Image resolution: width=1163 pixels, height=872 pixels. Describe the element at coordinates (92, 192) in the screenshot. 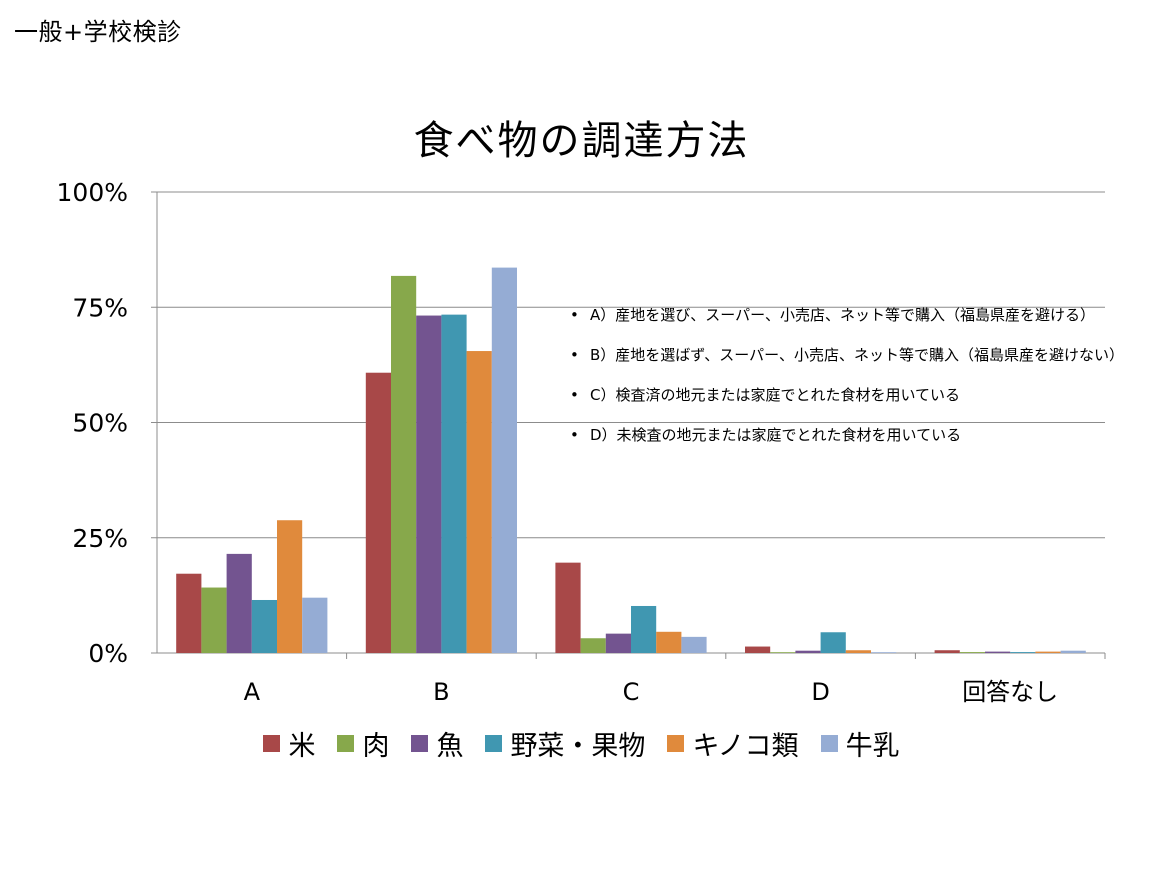

I see `y-tick-label: 100%` at that location.